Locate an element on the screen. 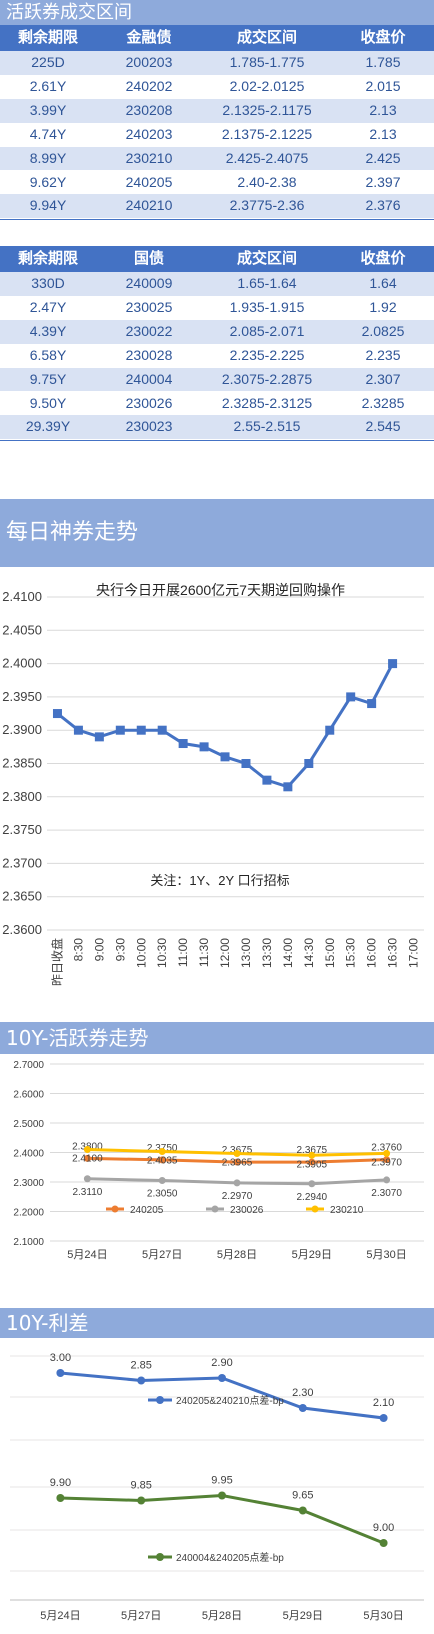 This screenshot has height=1634, width=434. range-cell: 1.65-1.64 is located at coordinates (267, 283).